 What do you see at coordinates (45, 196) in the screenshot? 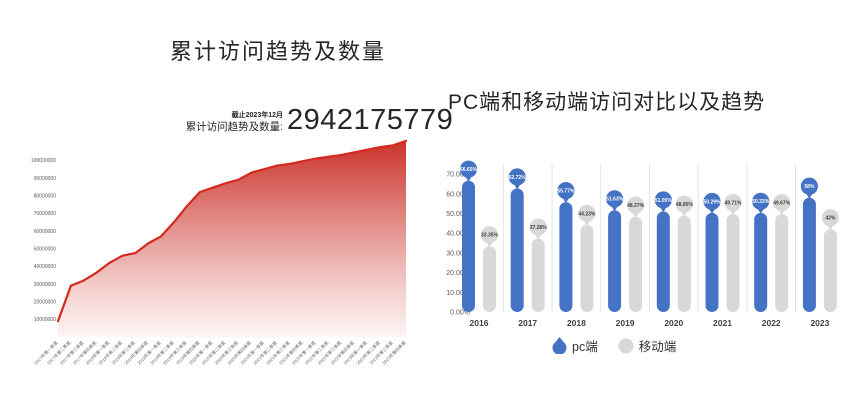
I see `left-y-tick-label: 80000000` at bounding box center [45, 196].